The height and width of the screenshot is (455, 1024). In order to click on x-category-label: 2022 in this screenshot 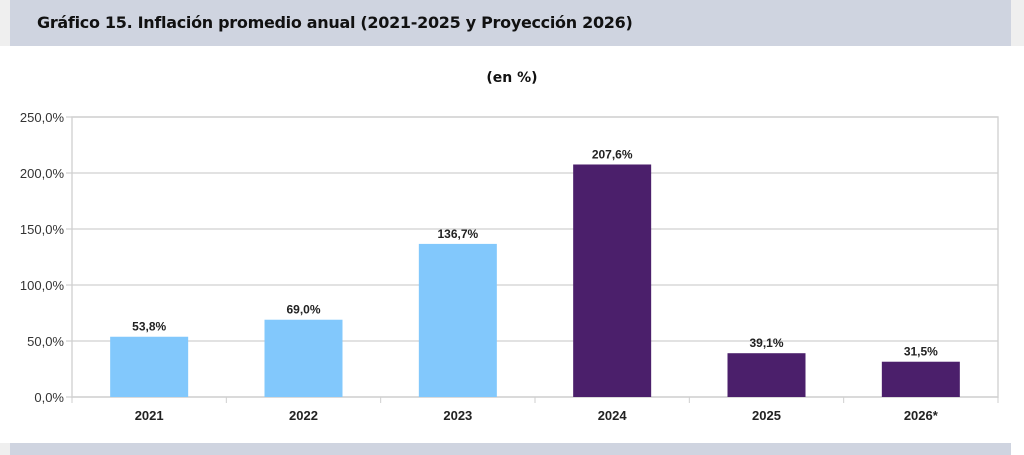, I will do `click(303, 415)`.